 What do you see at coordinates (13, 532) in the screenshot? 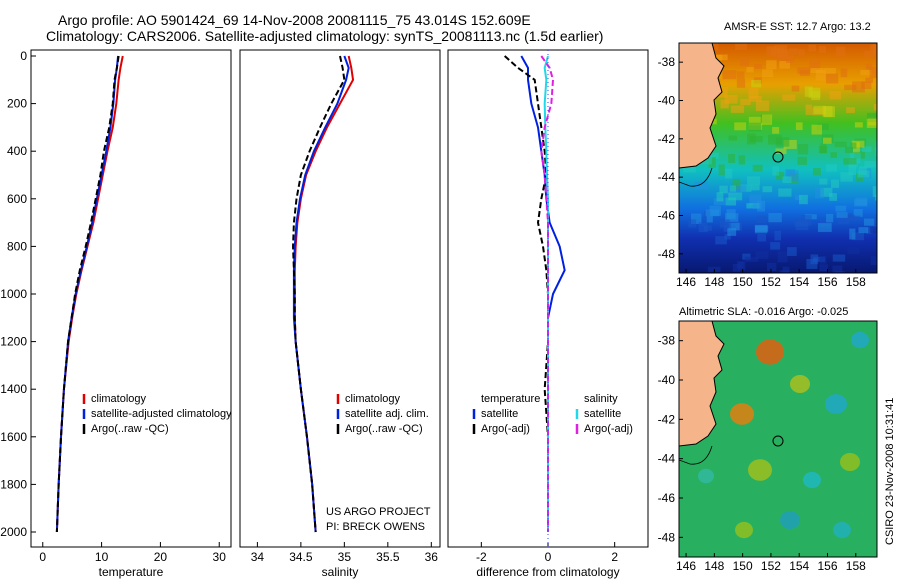
I see `y-tick-label: 2000` at bounding box center [13, 532].